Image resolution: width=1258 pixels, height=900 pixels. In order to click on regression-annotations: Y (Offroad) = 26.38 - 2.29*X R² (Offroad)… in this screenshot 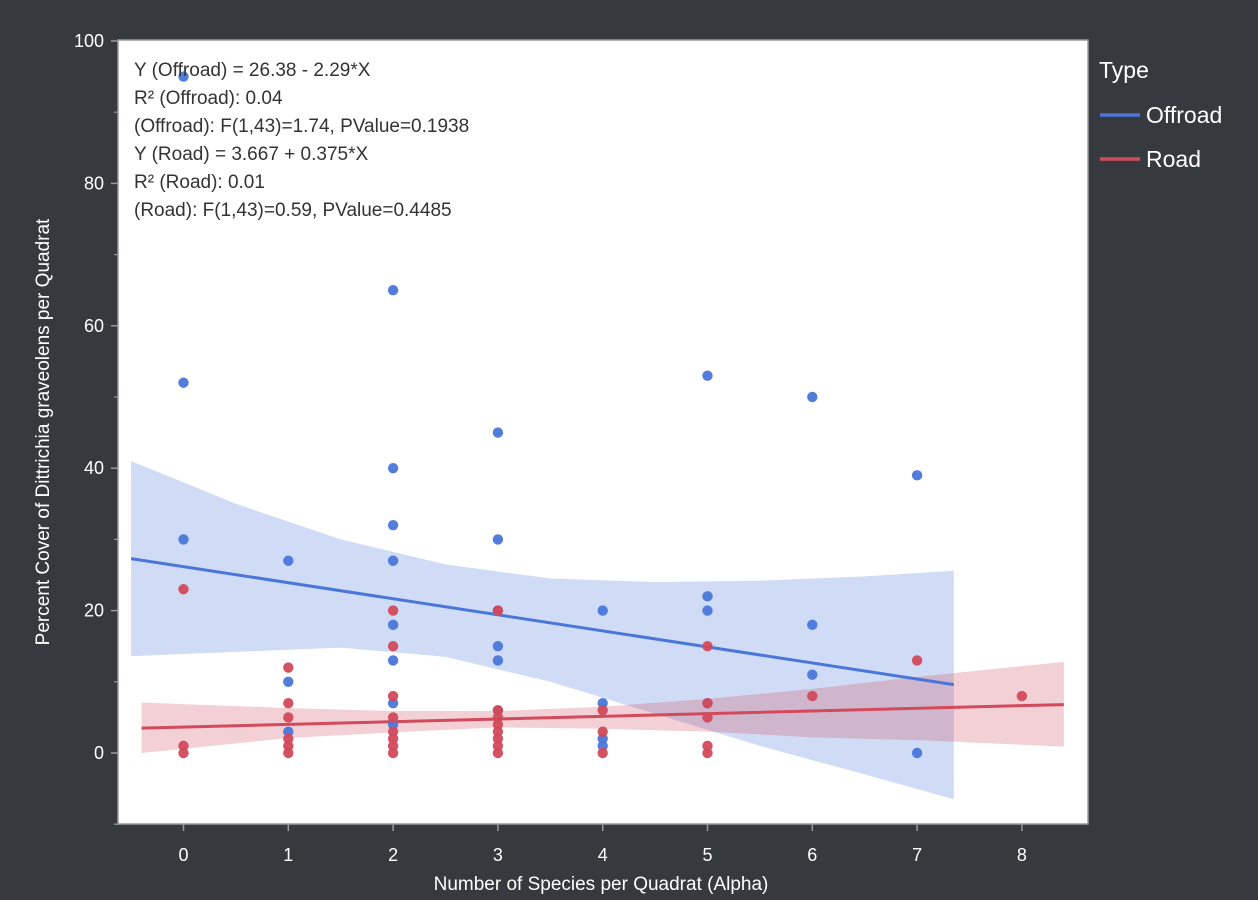, I will do `click(301, 140)`.